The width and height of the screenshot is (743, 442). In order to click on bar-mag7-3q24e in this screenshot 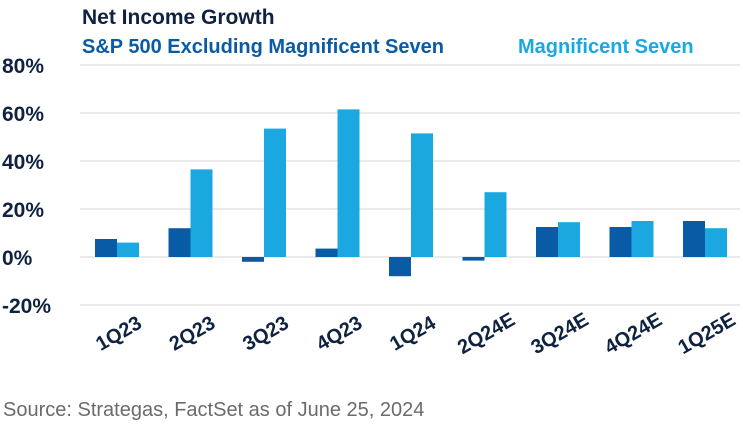, I will do `click(569, 239)`.